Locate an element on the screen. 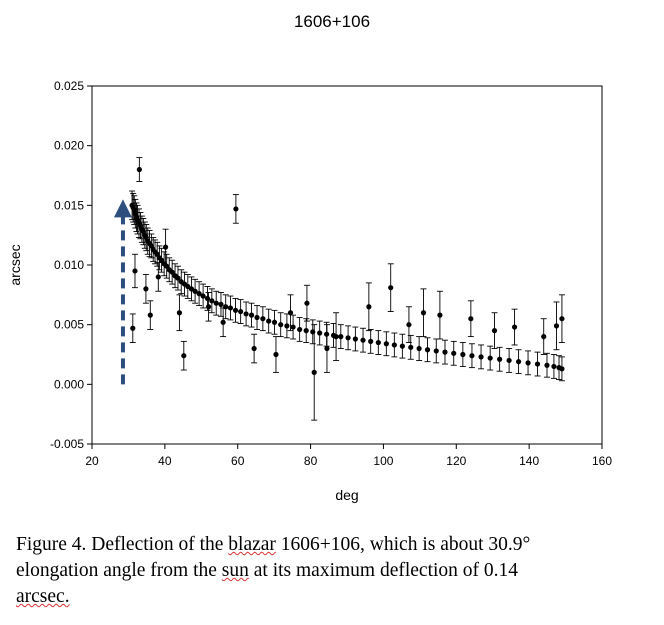 Image resolution: width=664 pixels, height=625 pixels. dashed-arrow is located at coordinates (122, 292).